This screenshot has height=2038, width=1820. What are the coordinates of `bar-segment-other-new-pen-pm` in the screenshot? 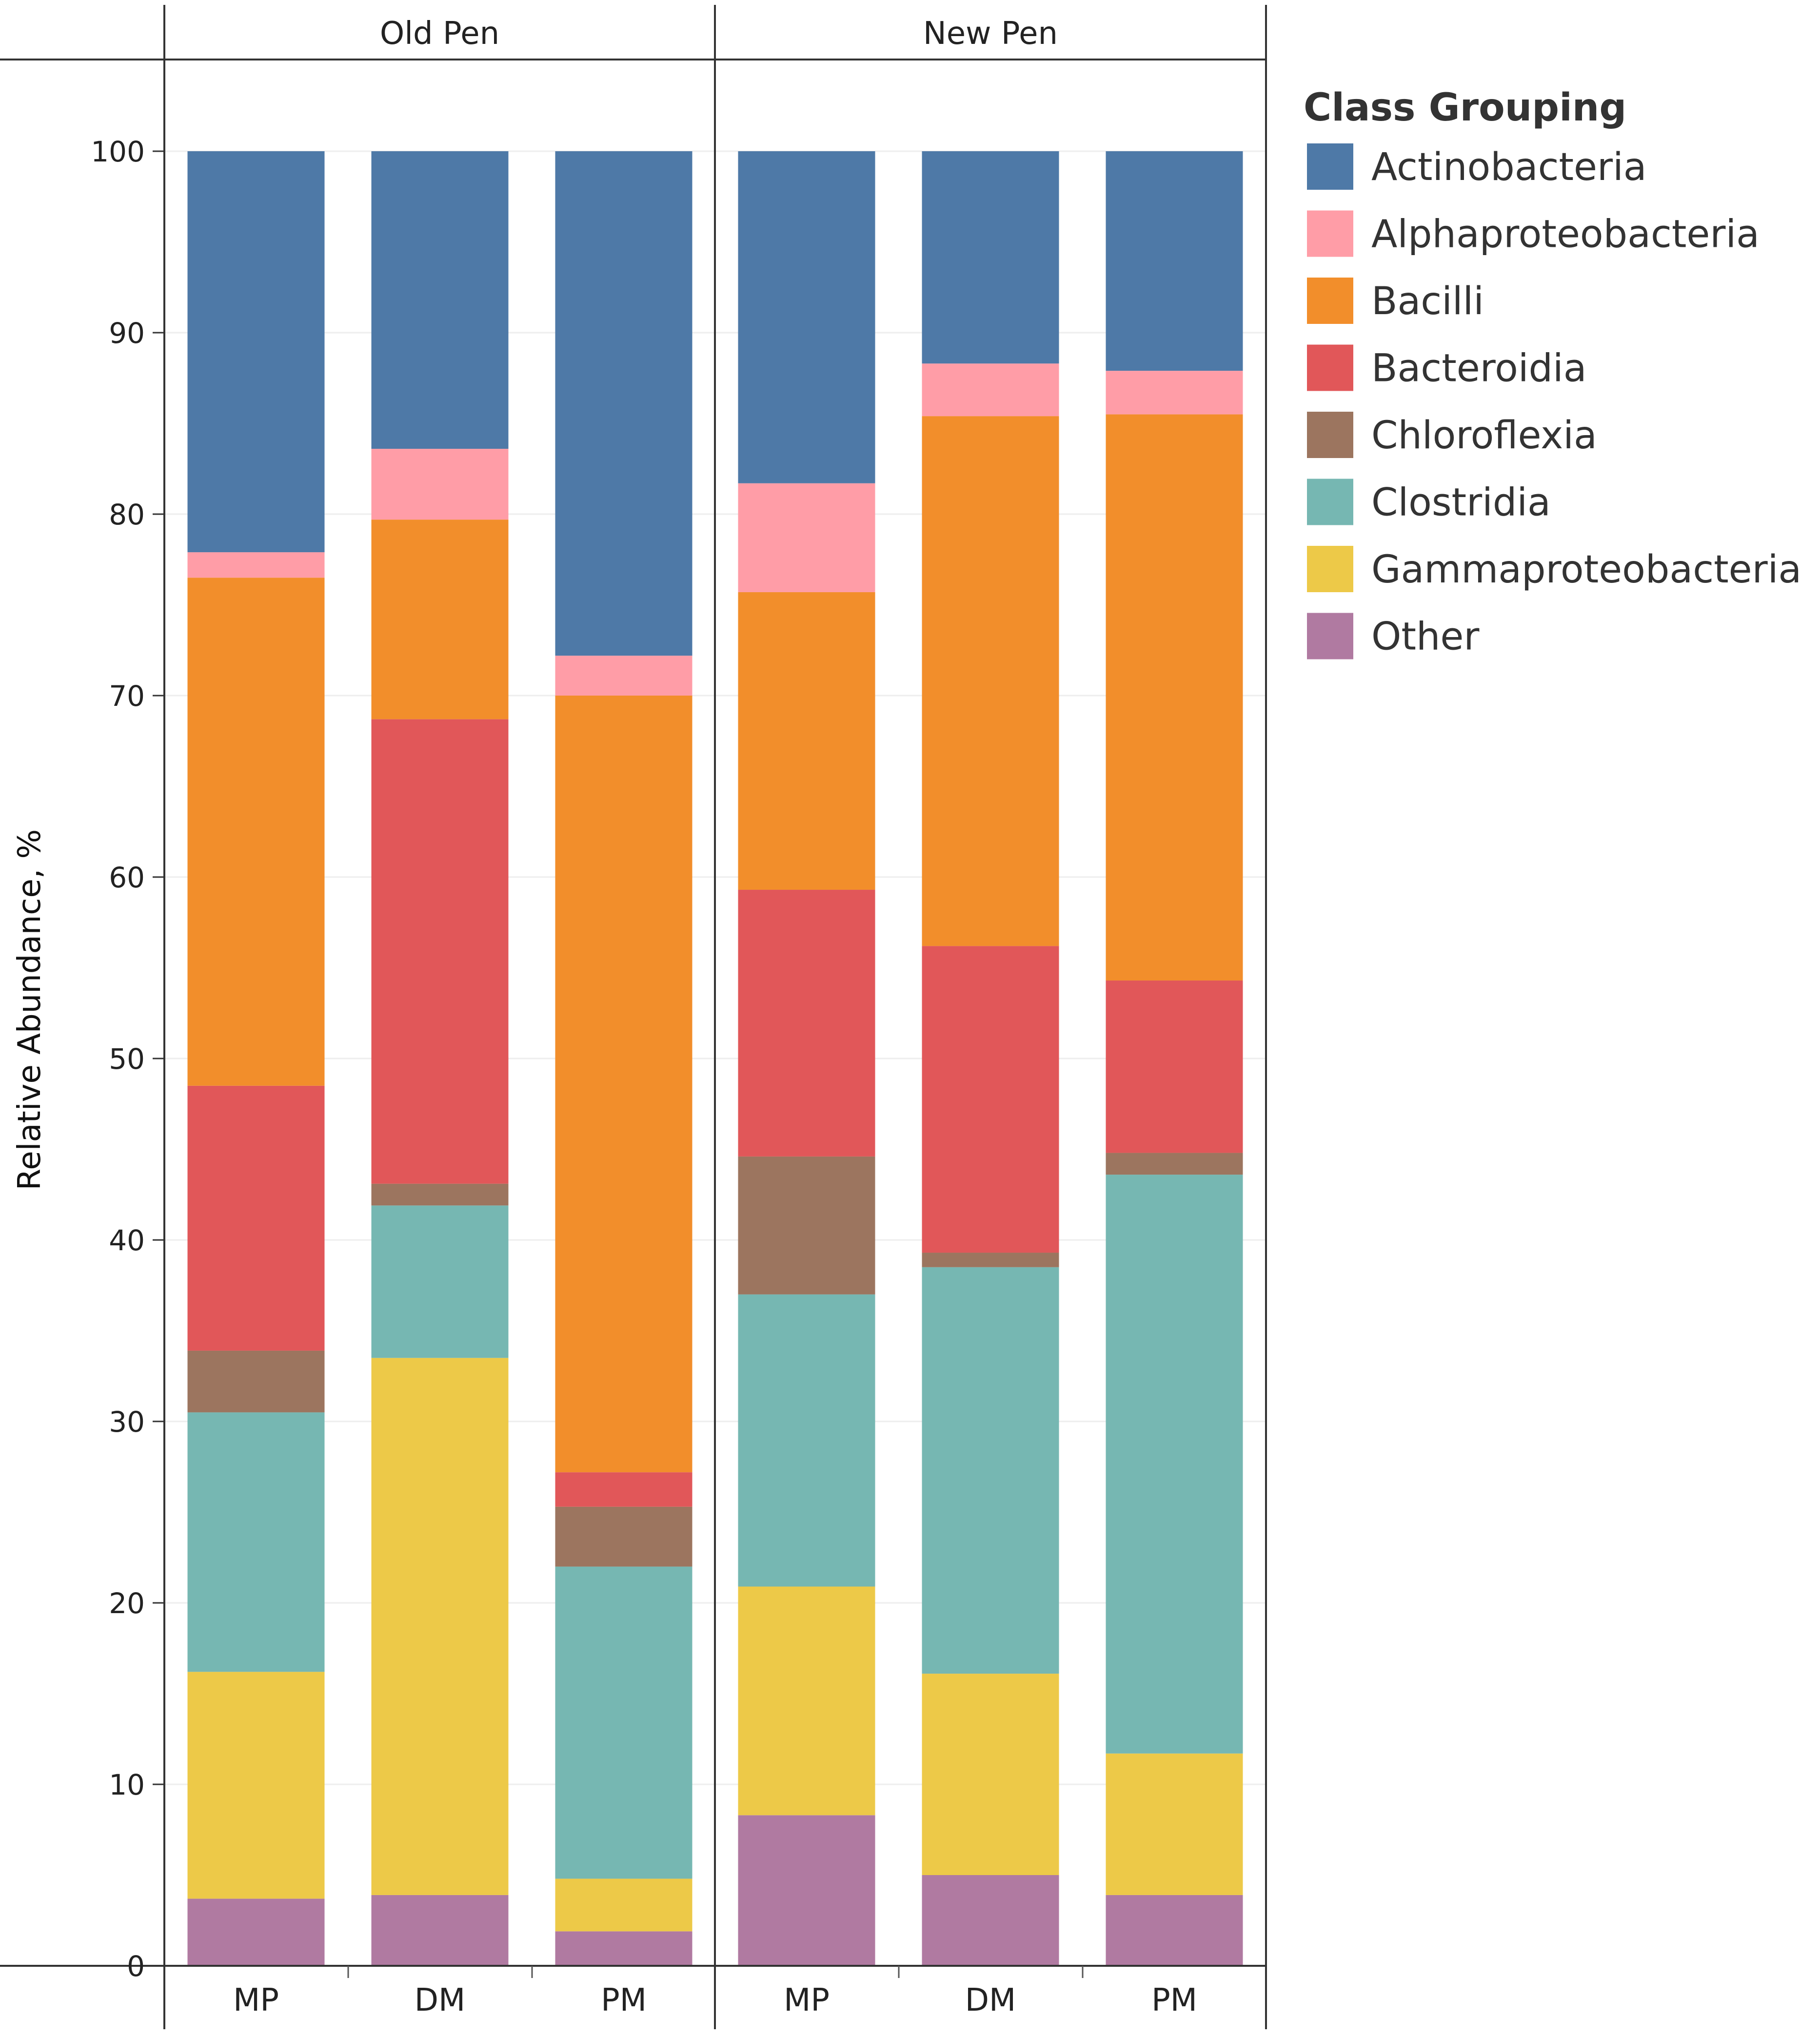 It's located at (1174, 1930).